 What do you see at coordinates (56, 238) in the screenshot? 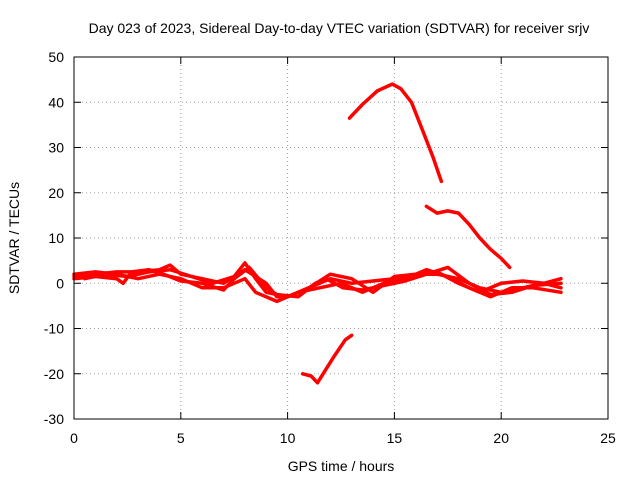
I see `y-tick-label: 10` at bounding box center [56, 238].